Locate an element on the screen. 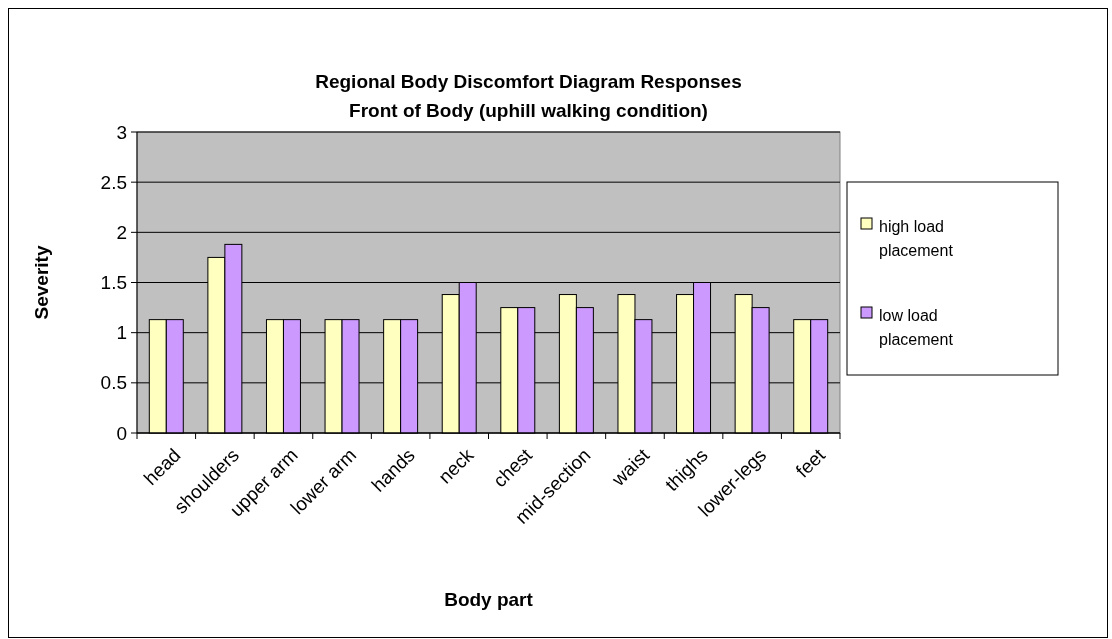 Image resolution: width=1112 pixels, height=639 pixels. y-tick-label: 0.5 is located at coordinates (113, 383).